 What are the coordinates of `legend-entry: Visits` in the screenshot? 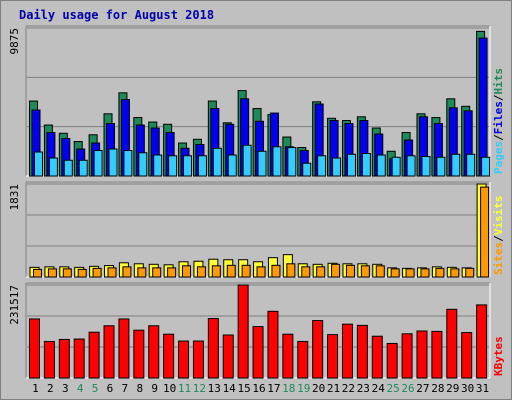 It's located at (498, 216).